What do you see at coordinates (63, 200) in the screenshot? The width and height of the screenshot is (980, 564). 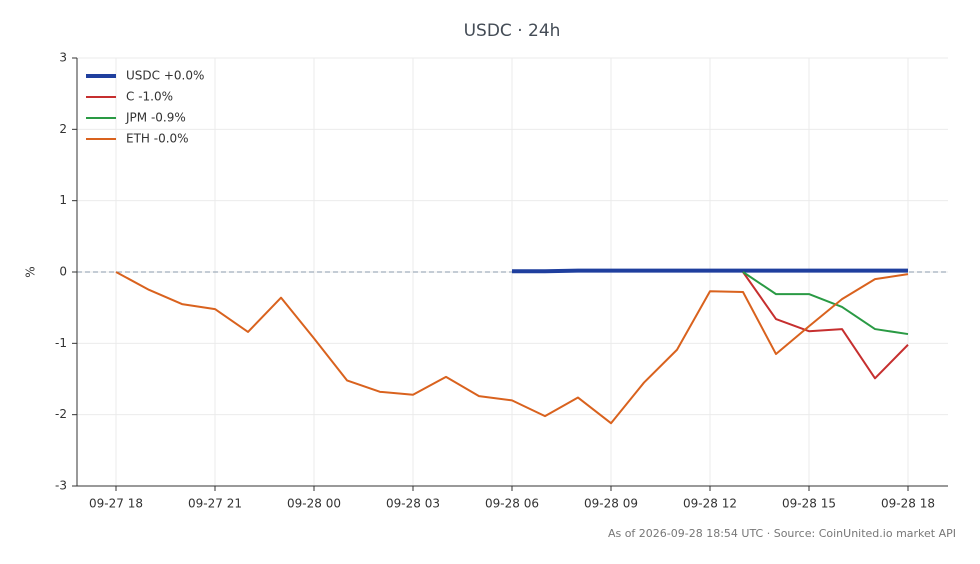 I see `y-tick-label: 1` at bounding box center [63, 200].